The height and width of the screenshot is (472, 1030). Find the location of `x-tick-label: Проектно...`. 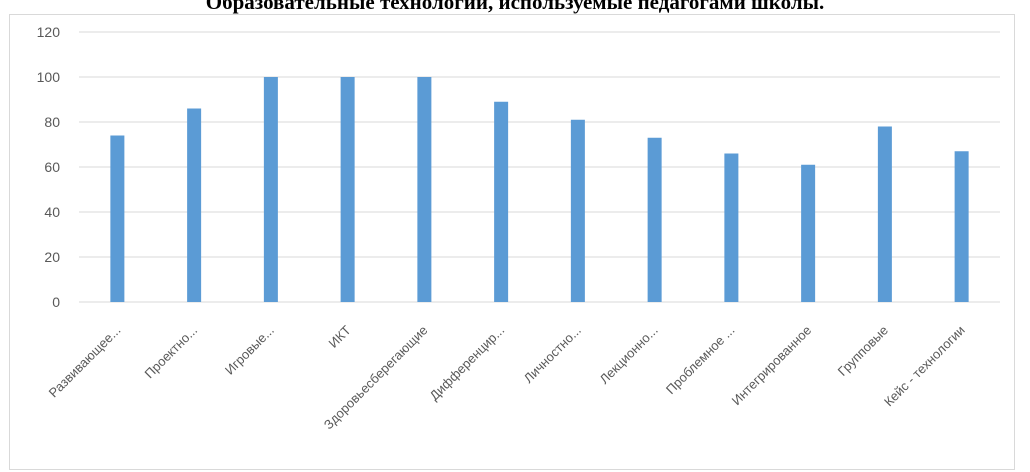

x-tick-label: Проектно... is located at coordinates (171, 352).